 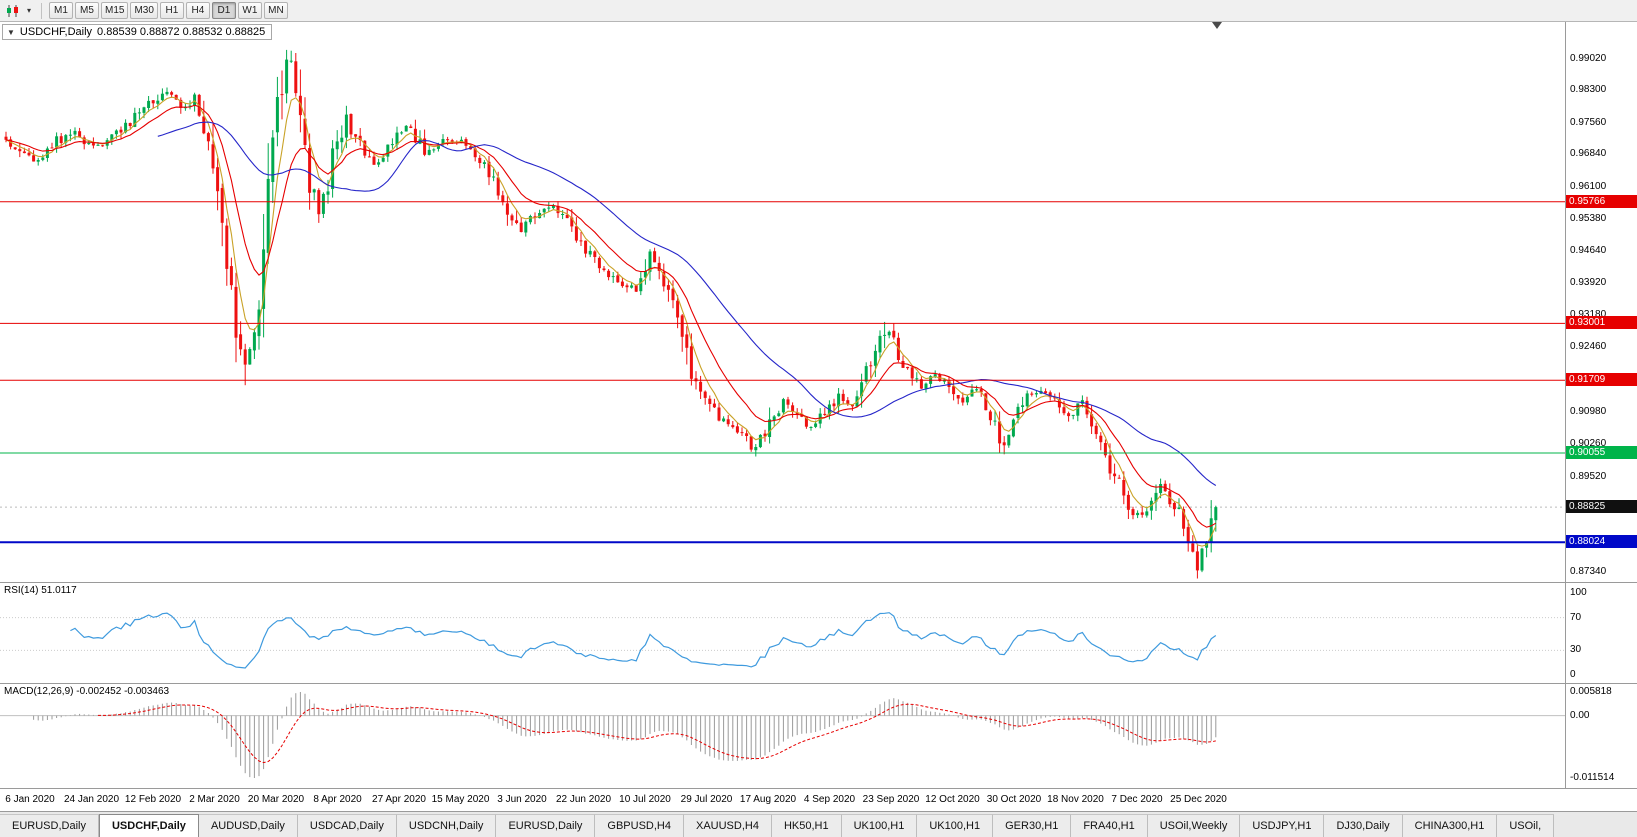 What do you see at coordinates (39, 691) in the screenshot?
I see `macd-name: MACD(12,26,9)` at bounding box center [39, 691].